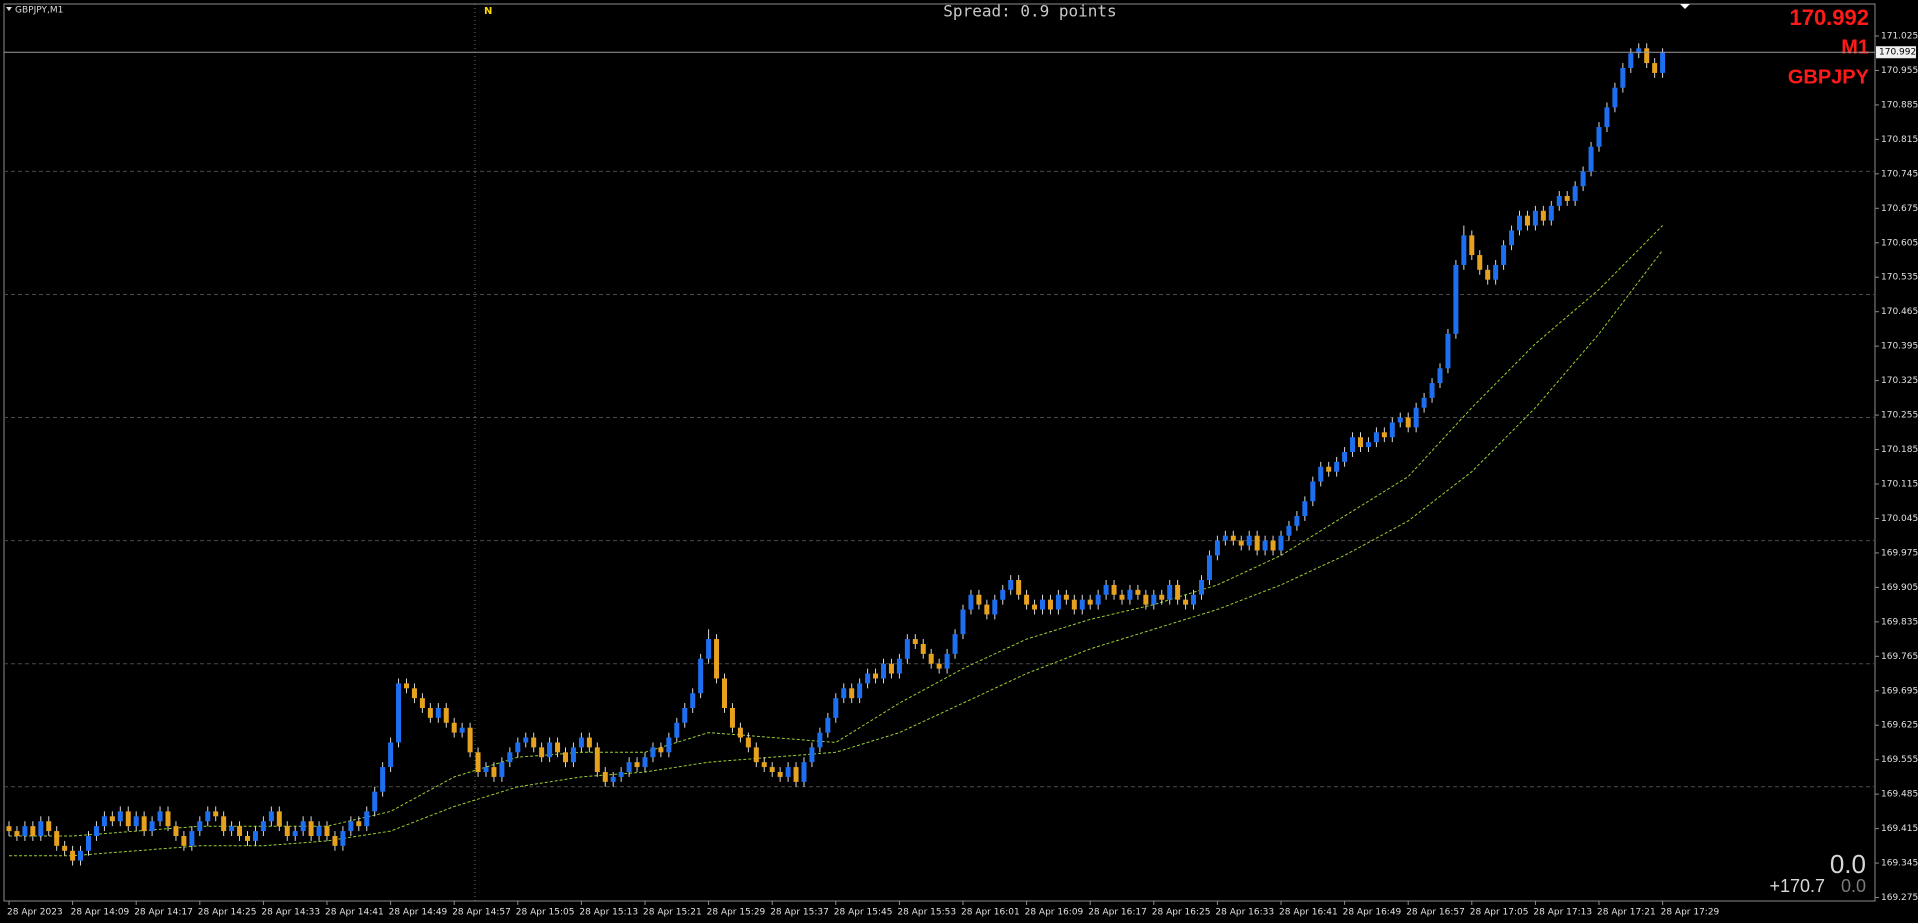 Image resolution: width=1918 pixels, height=923 pixels. Describe the element at coordinates (1029, 11) in the screenshot. I see `spread-label: Spread: 0.9 points` at that location.